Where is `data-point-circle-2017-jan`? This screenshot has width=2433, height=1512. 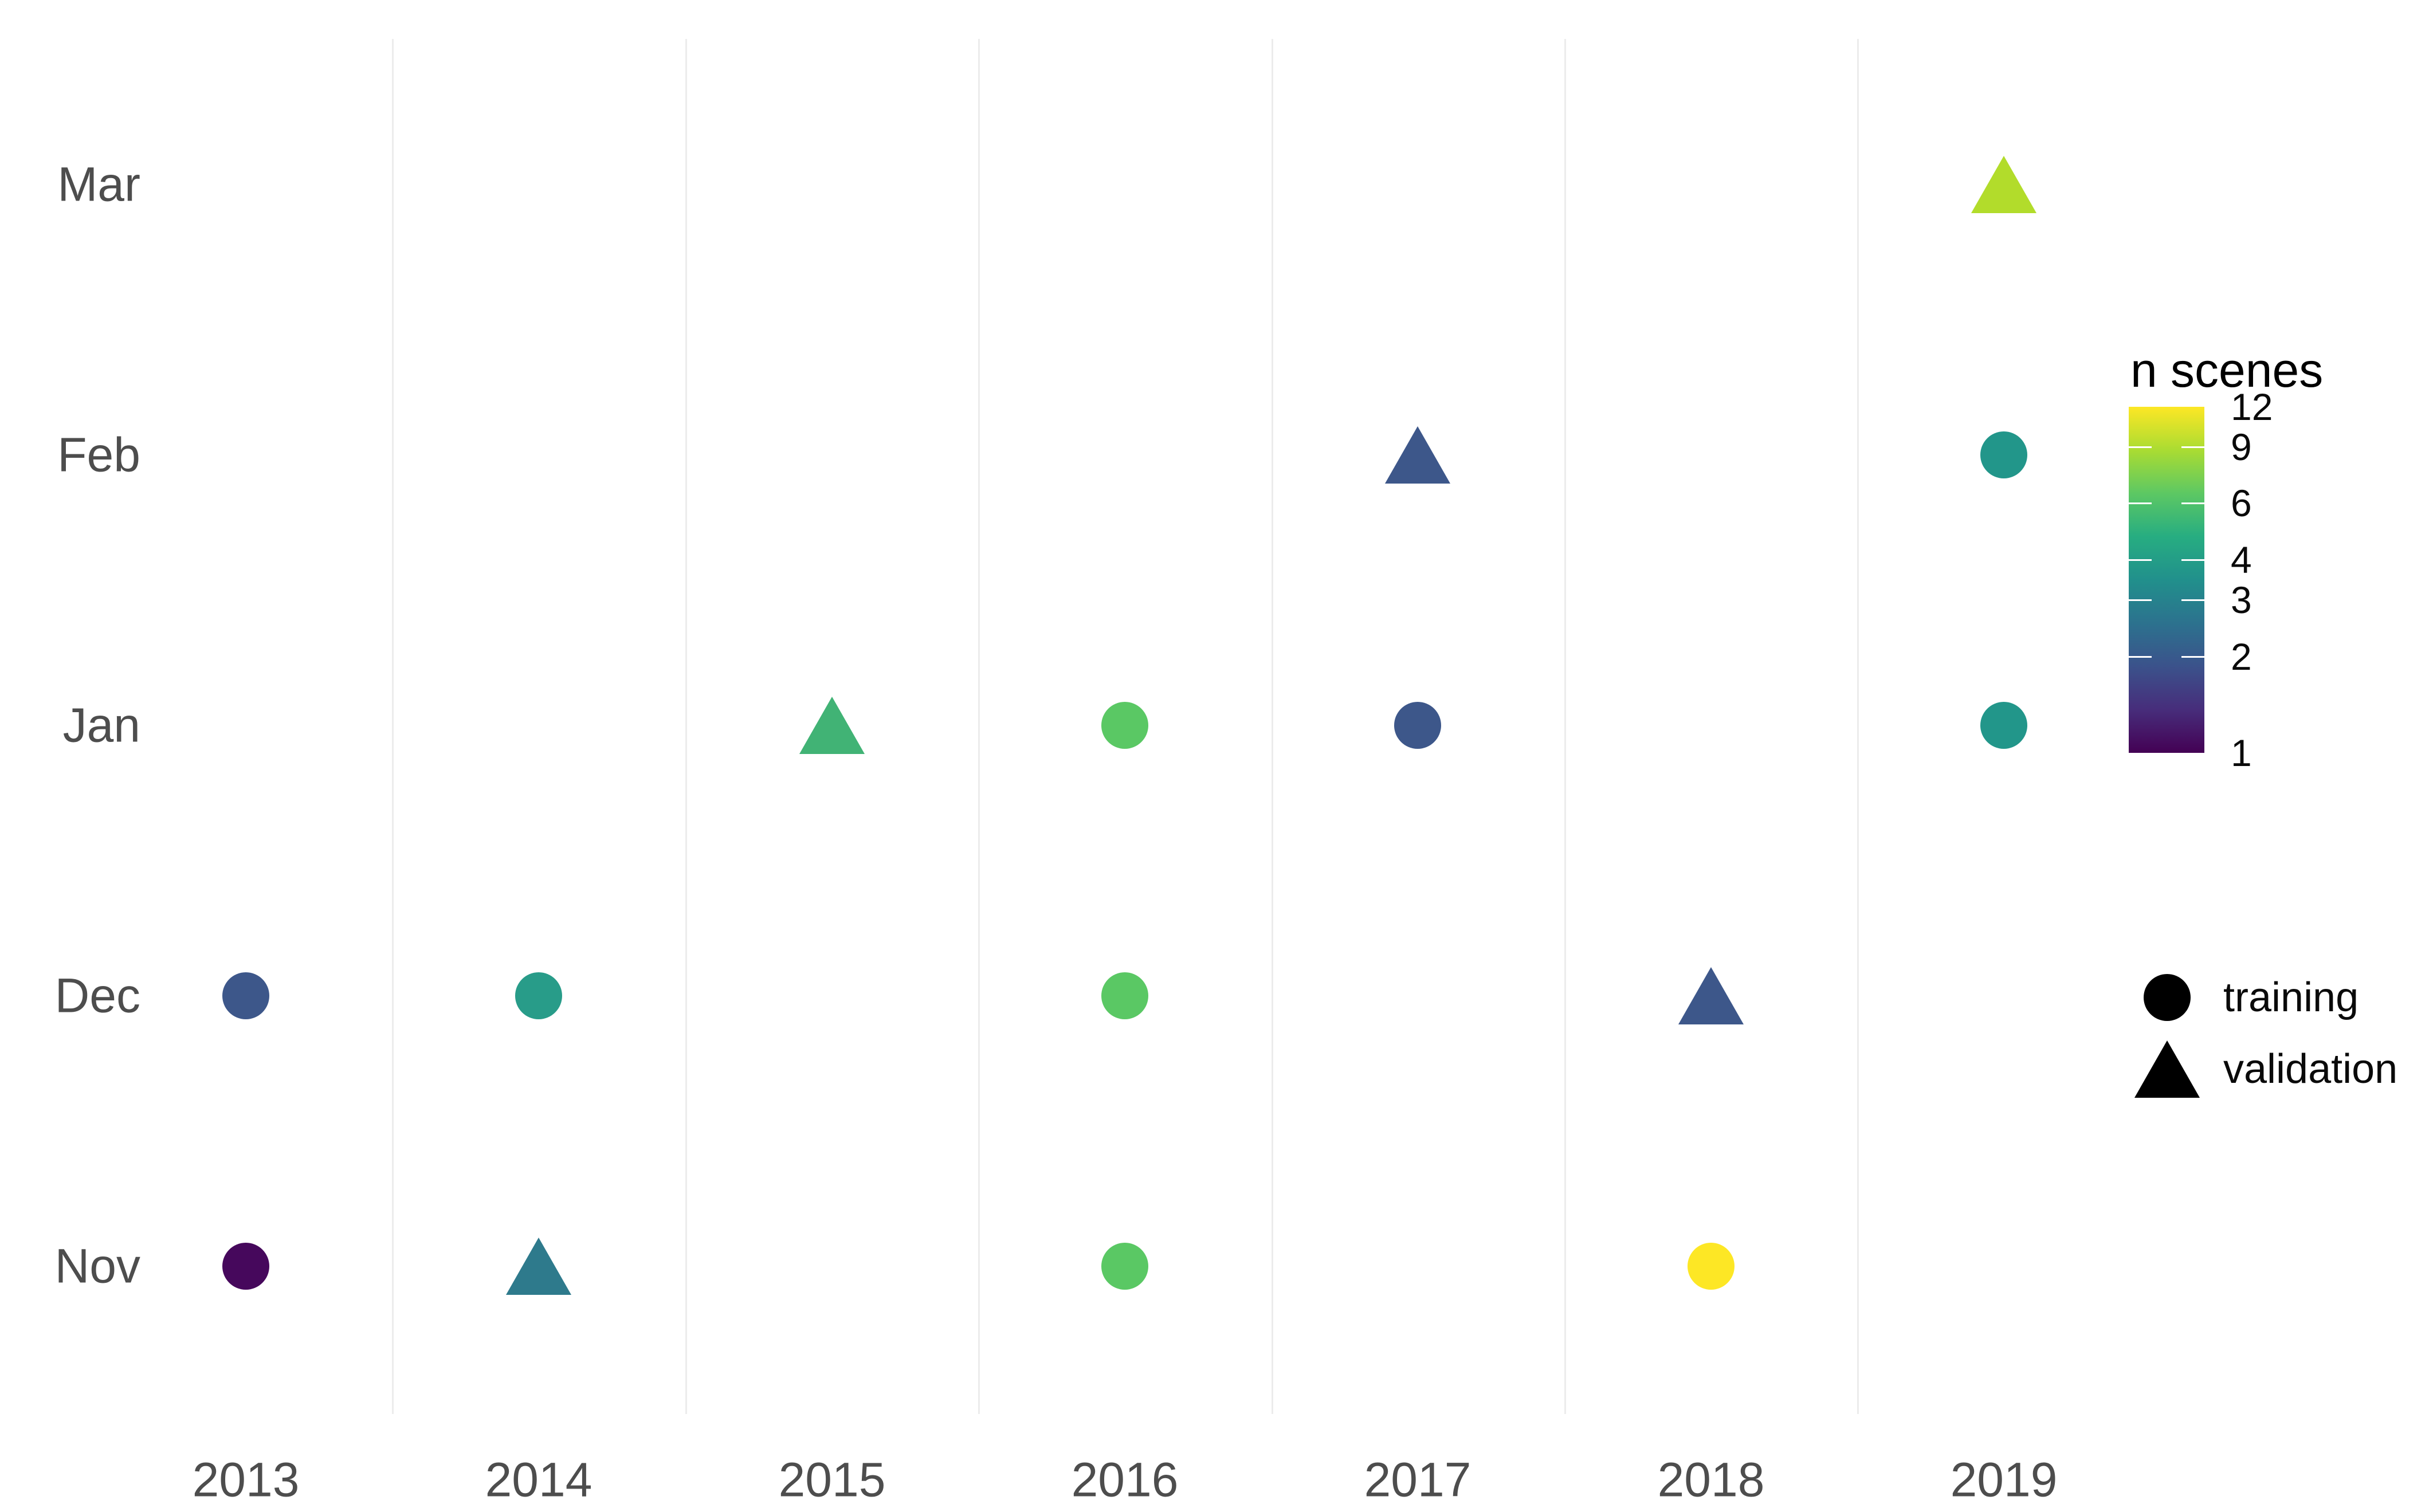 data-point-circle-2017-jan is located at coordinates (1417, 725).